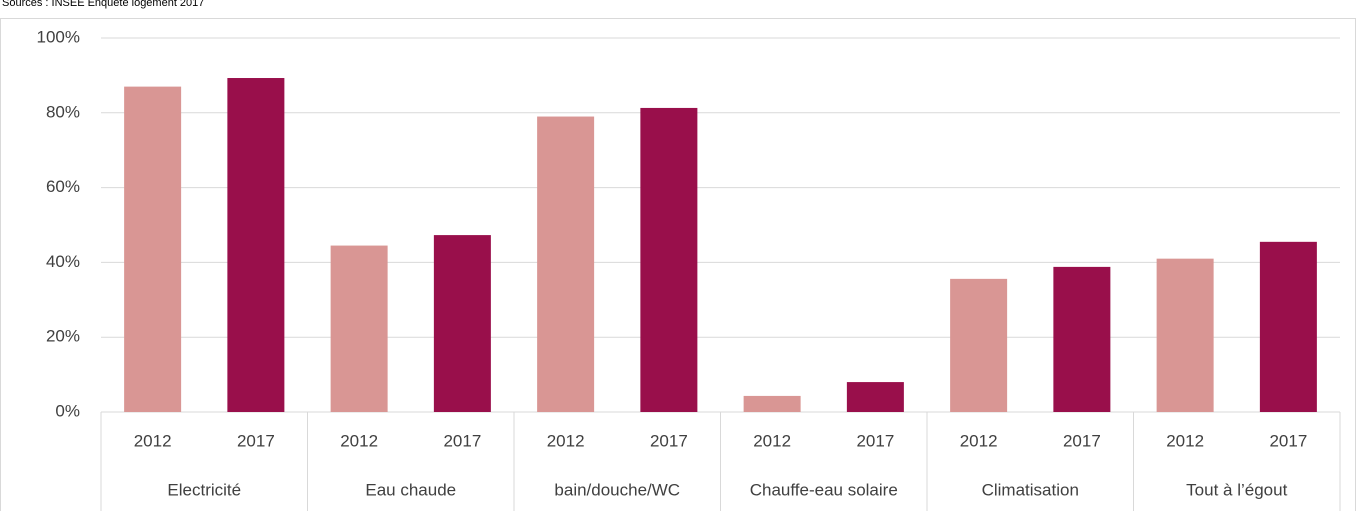 The width and height of the screenshot is (1357, 511). I want to click on y-tick-label: 20%, so click(63, 336).